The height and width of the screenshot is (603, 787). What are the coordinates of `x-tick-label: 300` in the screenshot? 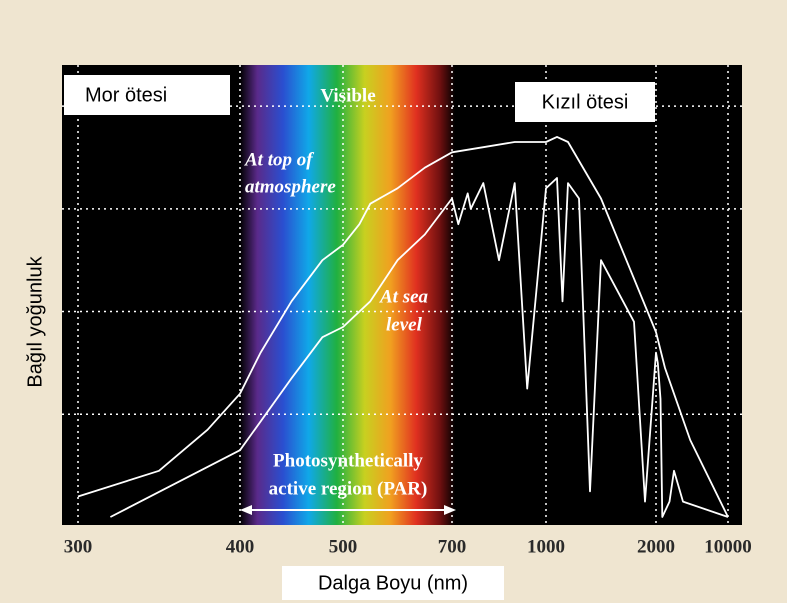 It's located at (78, 546).